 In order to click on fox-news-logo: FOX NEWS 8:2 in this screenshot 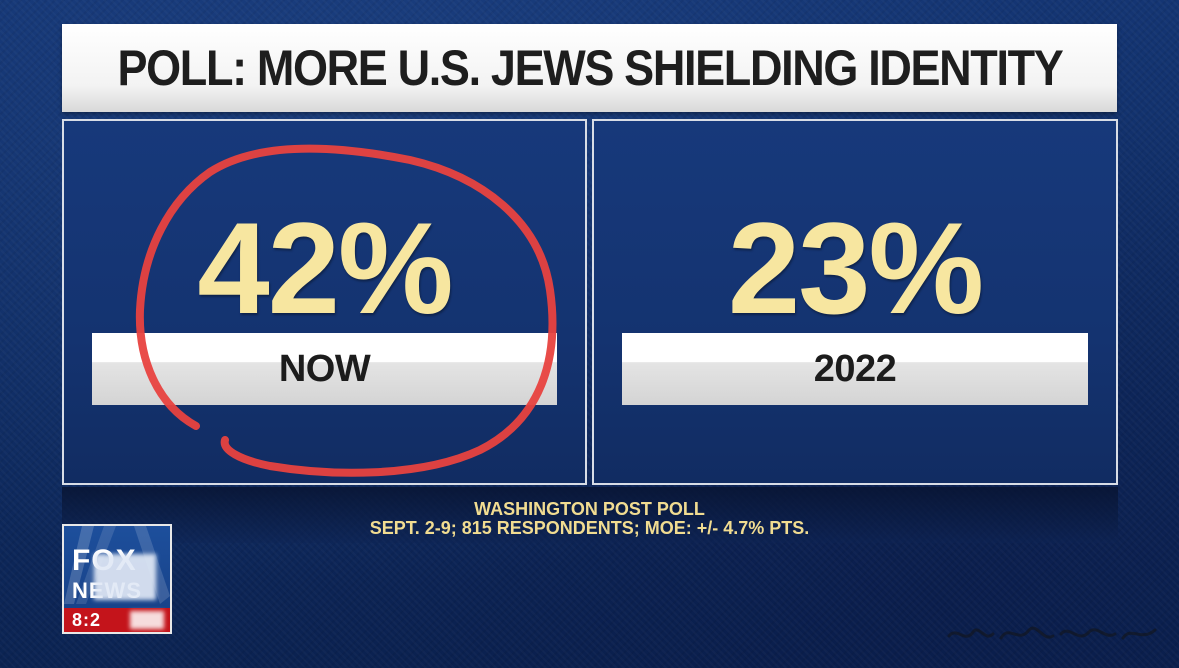, I will do `click(117, 579)`.